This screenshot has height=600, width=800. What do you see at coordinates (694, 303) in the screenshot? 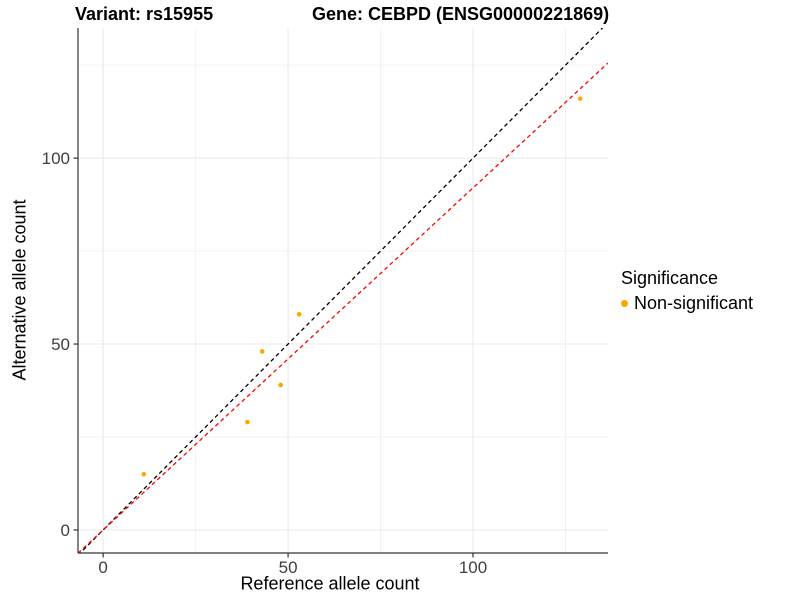
I see `legend-item-label: Non-significant` at bounding box center [694, 303].